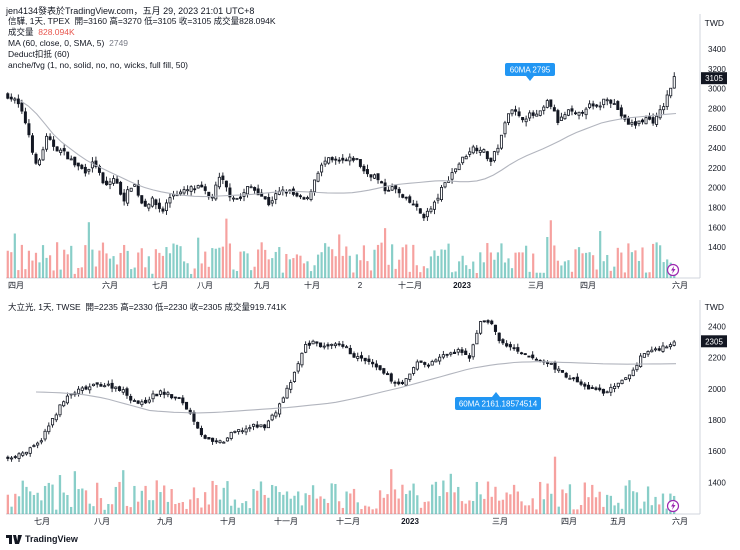  What do you see at coordinates (102, 521) in the screenshot?
I see `x-tick-label: 八月` at bounding box center [102, 521].